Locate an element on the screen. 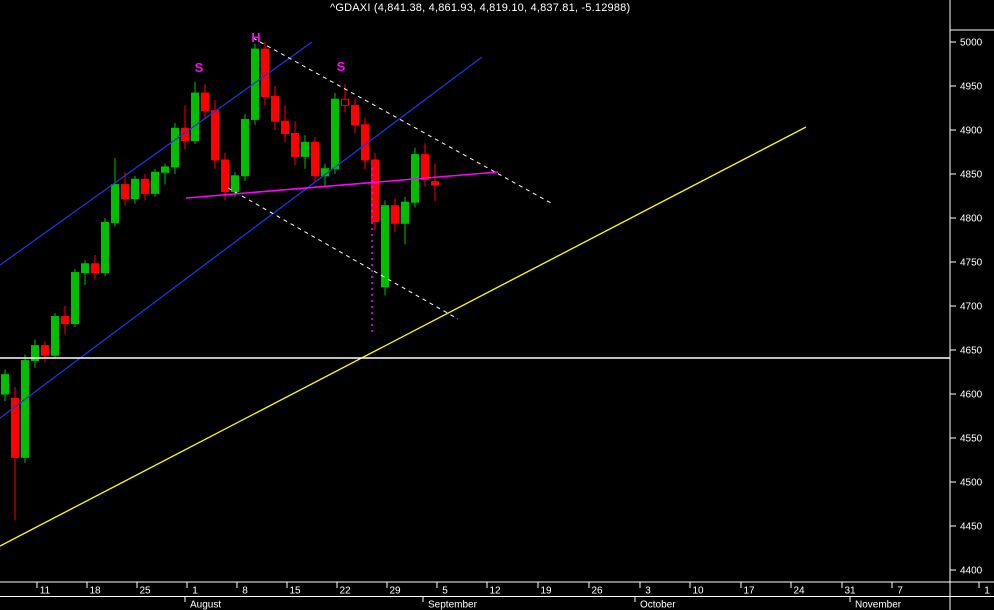  x-axis-day-label: 29 is located at coordinates (395, 591).